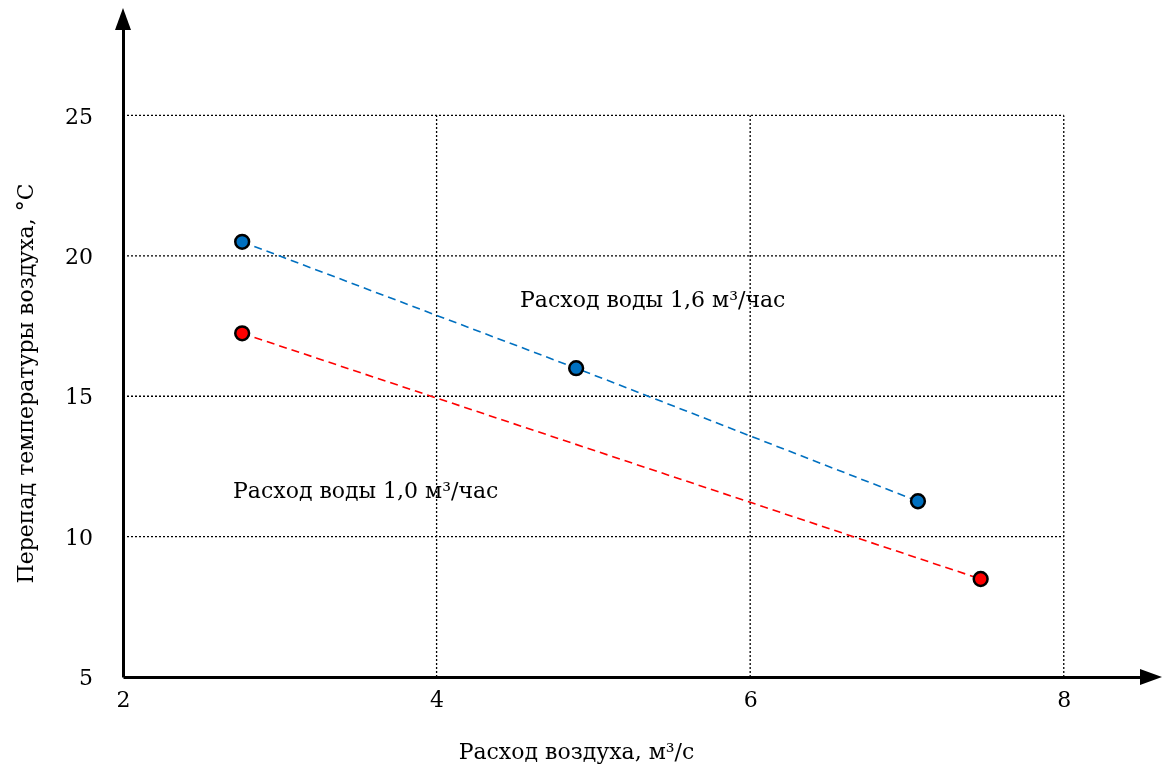  Describe the element at coordinates (25, 383) in the screenshot. I see `y-axis-title: Перепад температуры воздуха, °C` at that location.